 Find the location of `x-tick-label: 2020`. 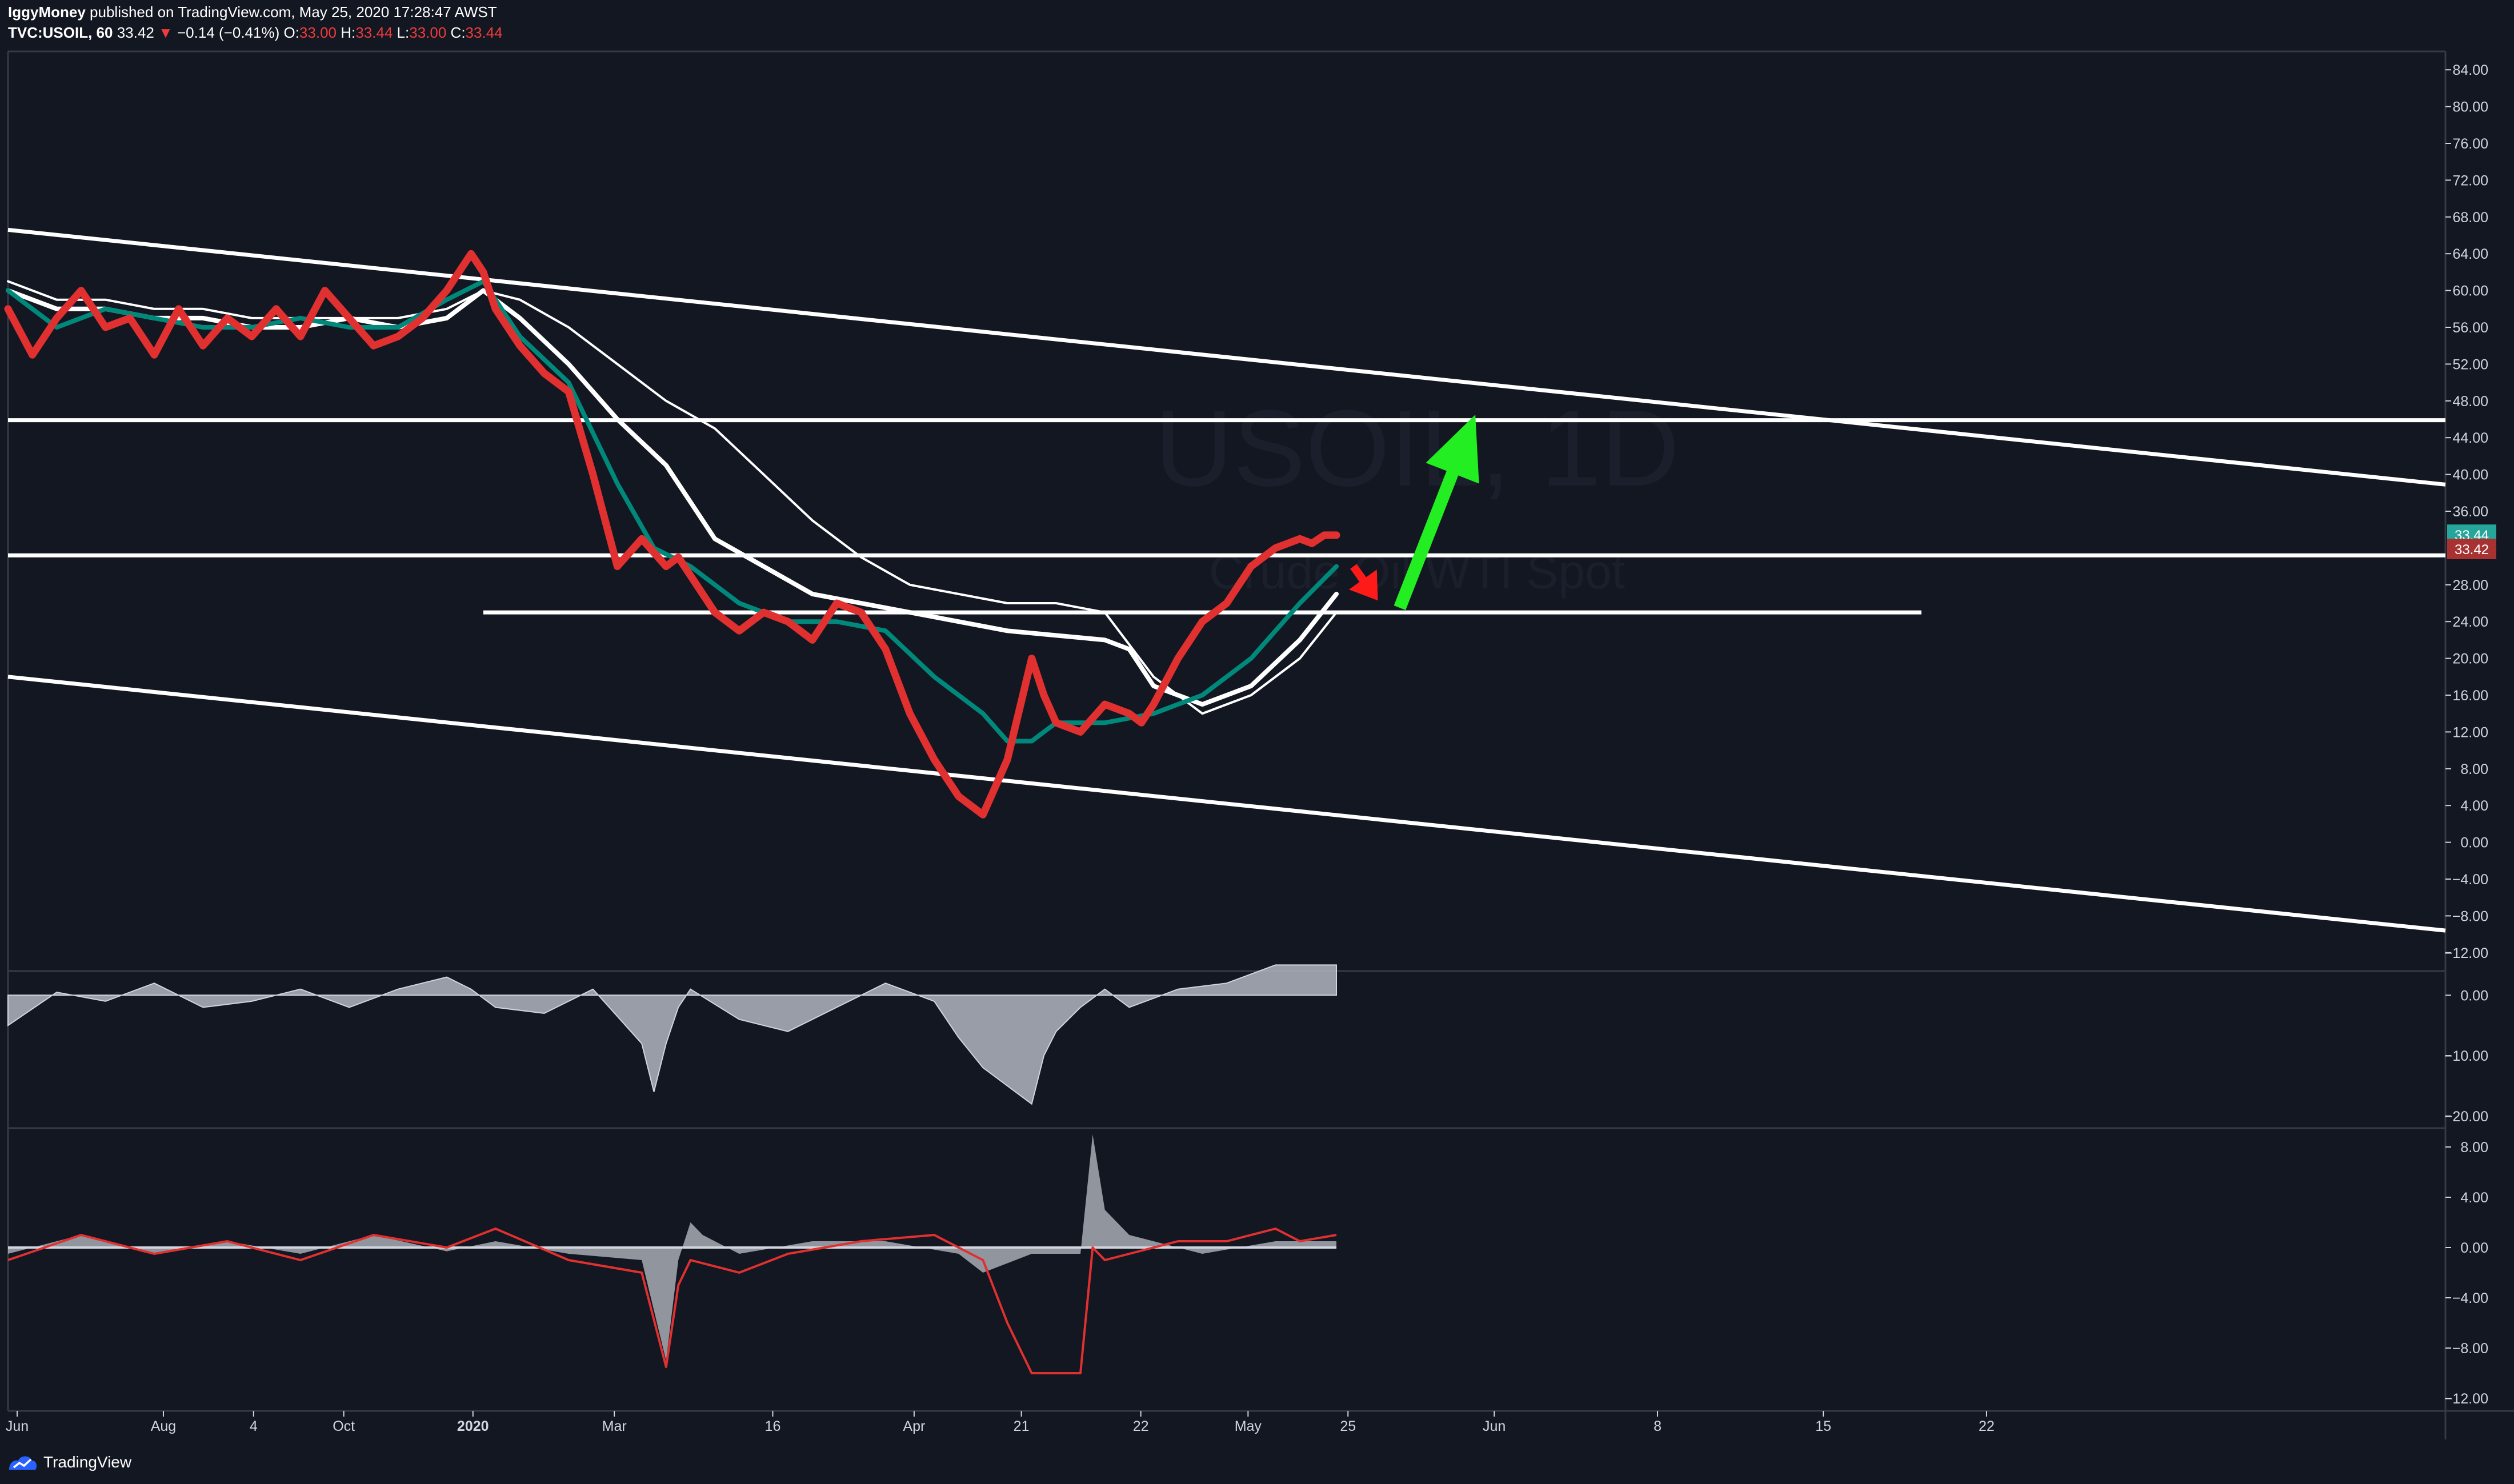

x-tick-label: 2020 is located at coordinates (473, 1426).